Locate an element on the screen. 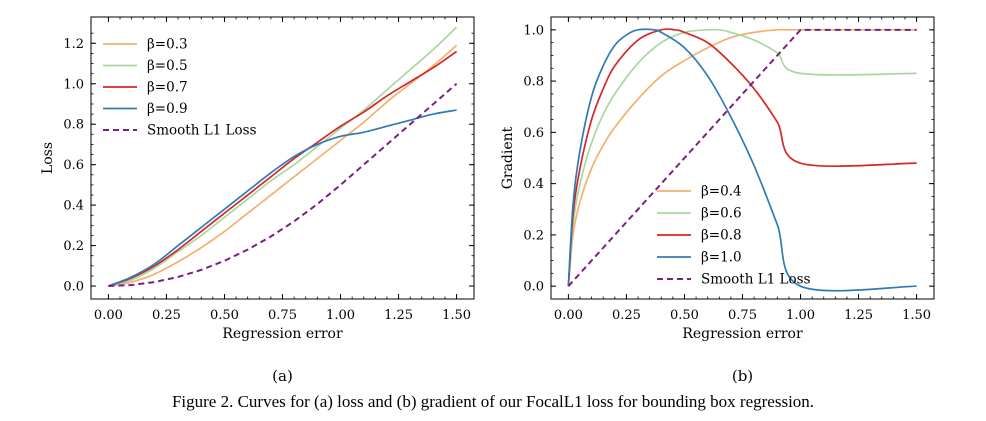 The width and height of the screenshot is (986, 421). legend-entry: β=0.4 is located at coordinates (721, 192).